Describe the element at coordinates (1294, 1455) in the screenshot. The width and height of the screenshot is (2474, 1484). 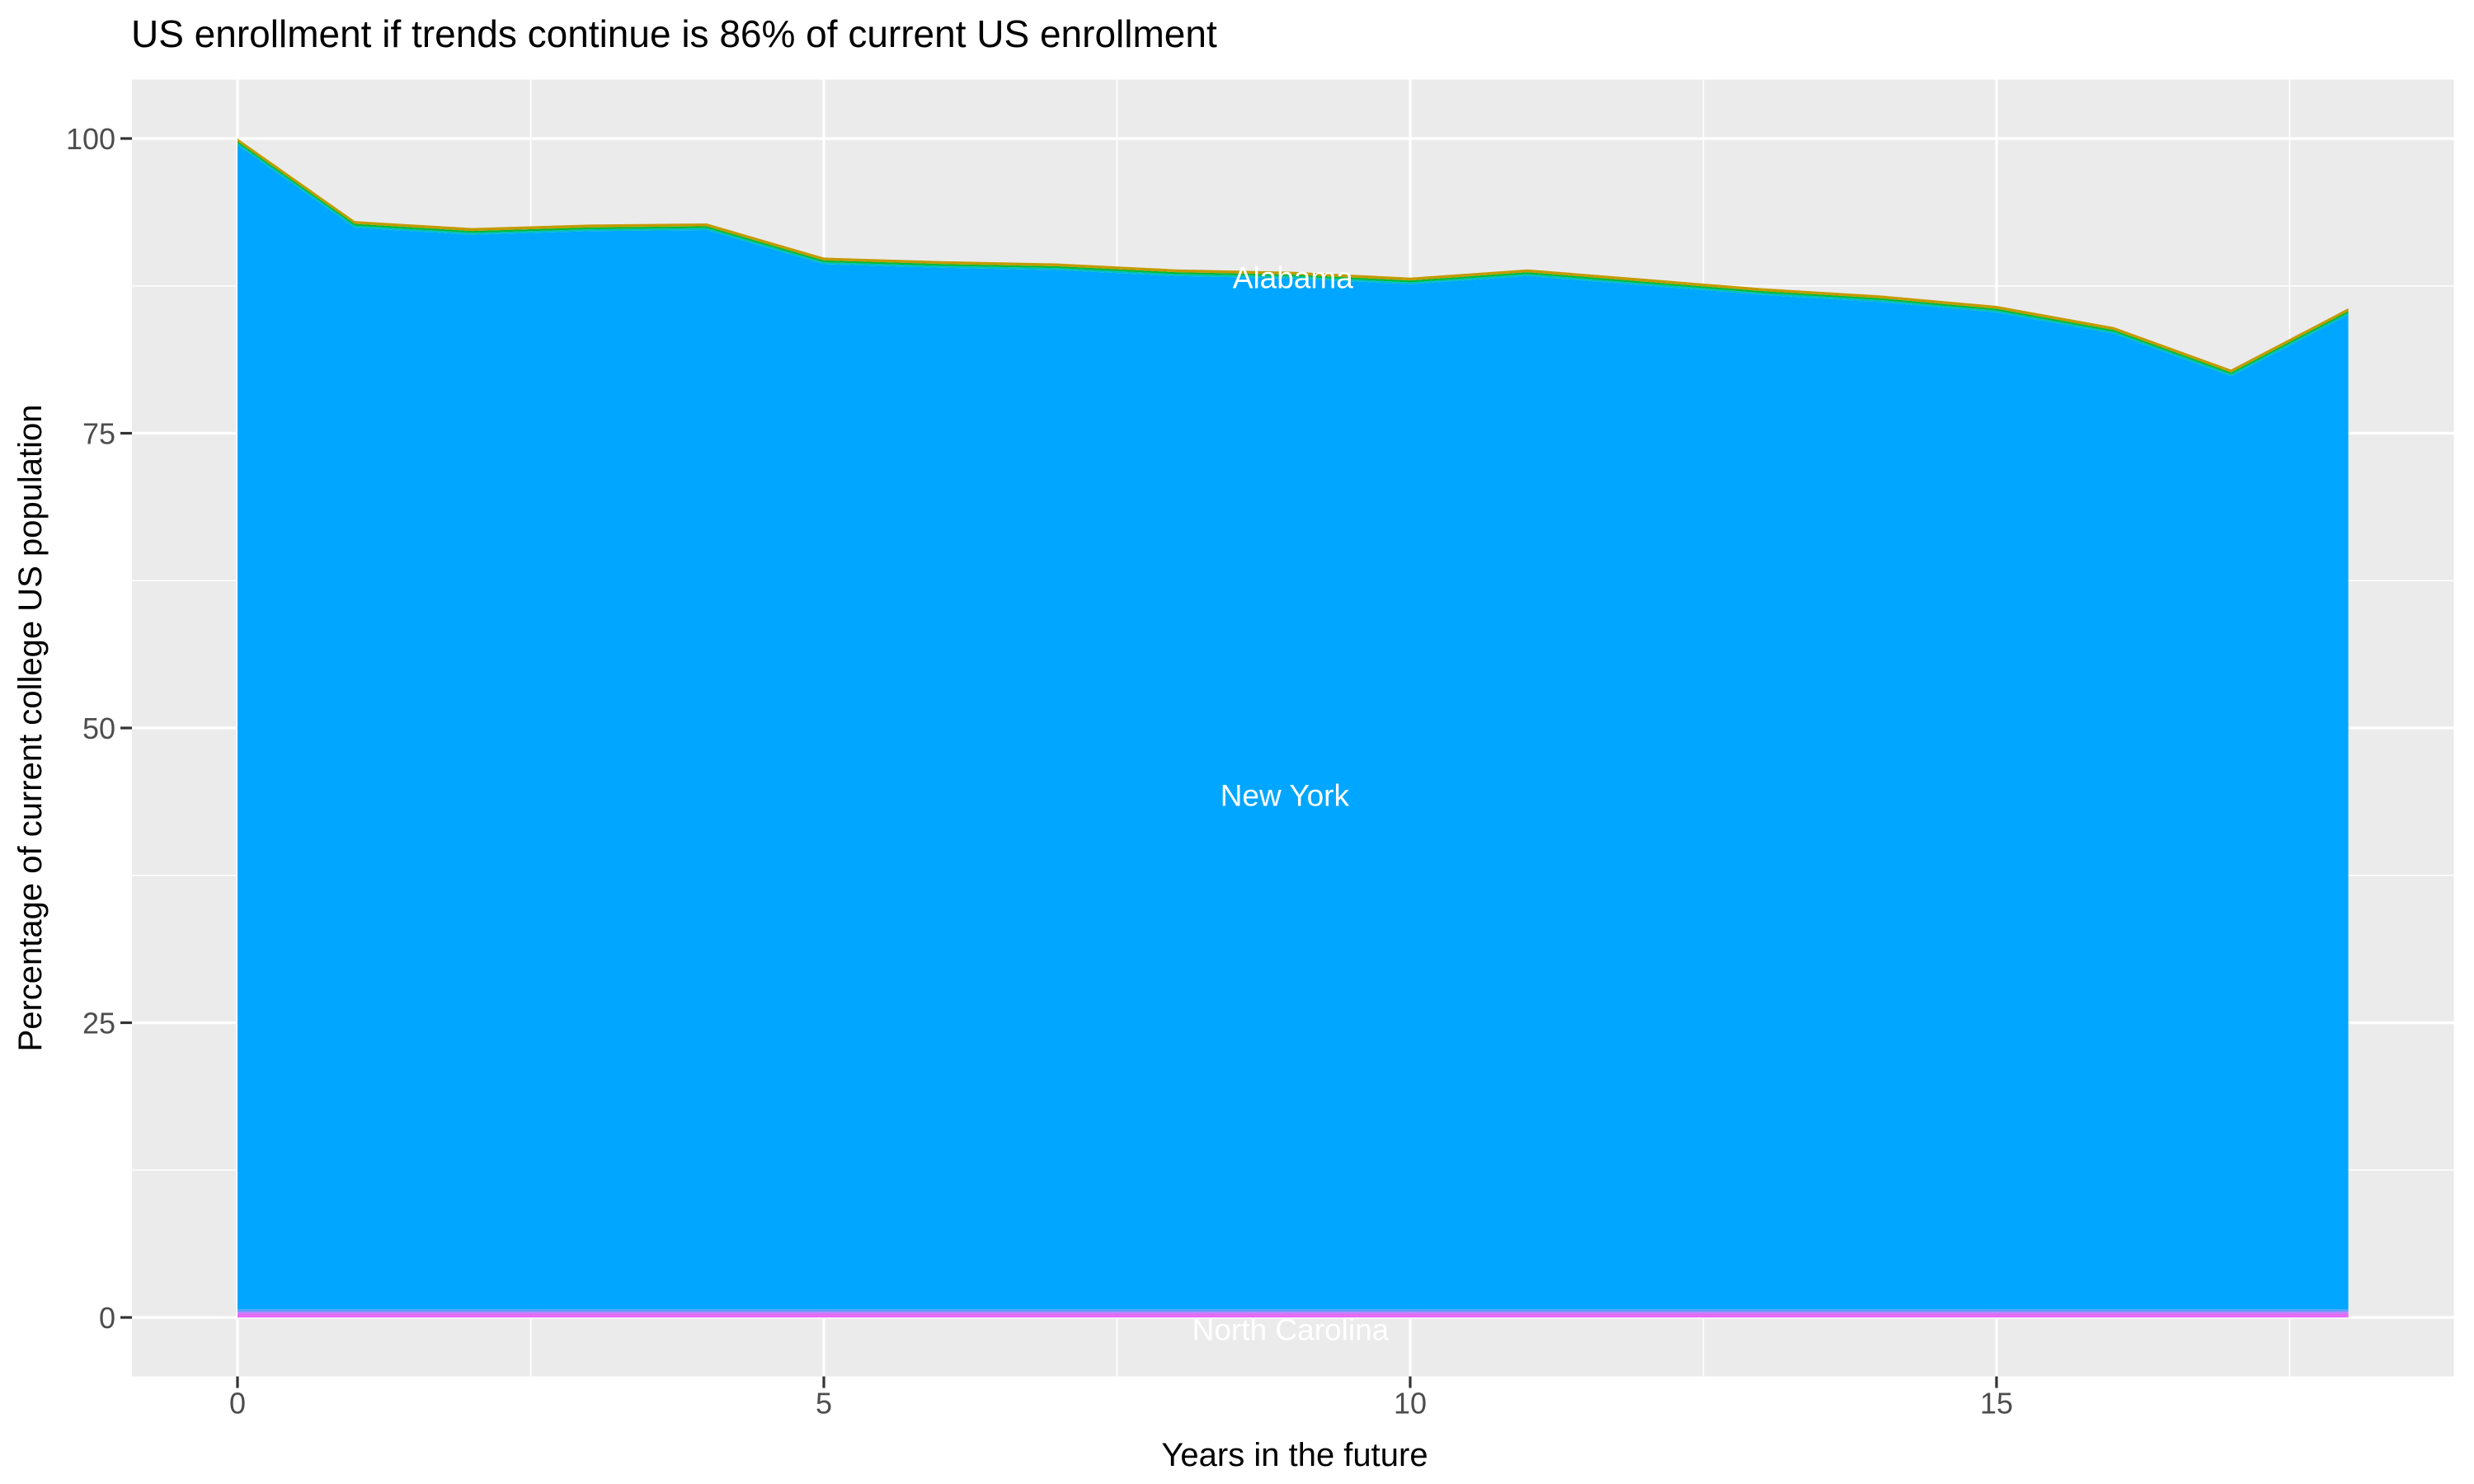
I see `x-axis-title: Years in the future` at that location.